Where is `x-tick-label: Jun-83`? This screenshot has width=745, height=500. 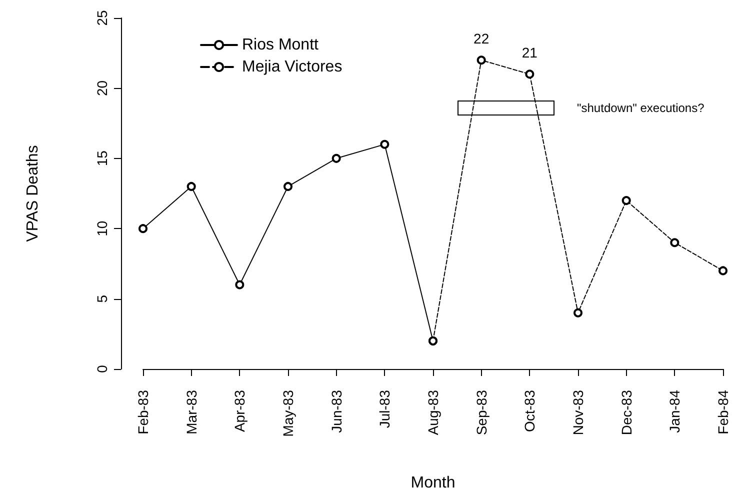 x-tick-label: Jun-83 is located at coordinates (336, 411).